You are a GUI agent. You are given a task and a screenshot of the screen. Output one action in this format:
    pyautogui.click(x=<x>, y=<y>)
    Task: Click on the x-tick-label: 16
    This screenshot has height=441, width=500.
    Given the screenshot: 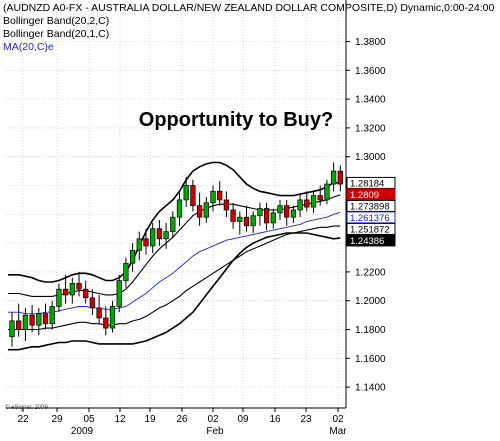 What is the action you would take?
    pyautogui.click(x=275, y=419)
    